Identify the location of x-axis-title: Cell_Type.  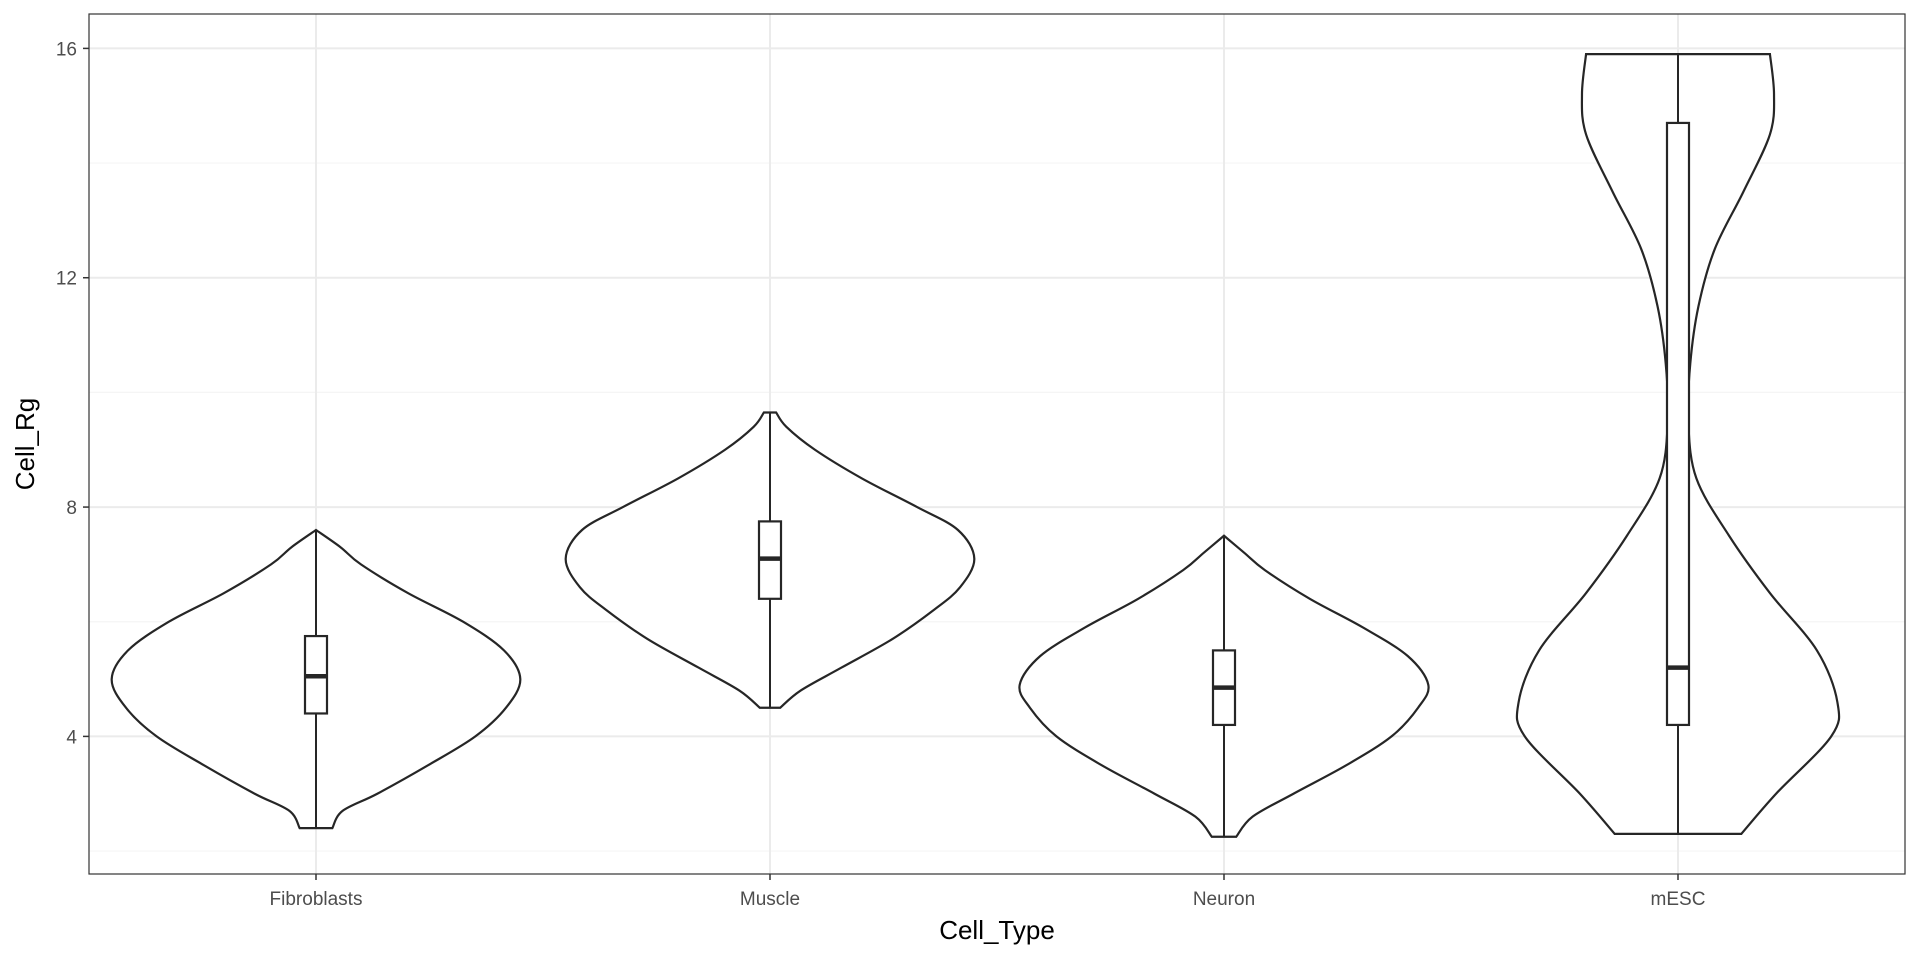
(997, 930).